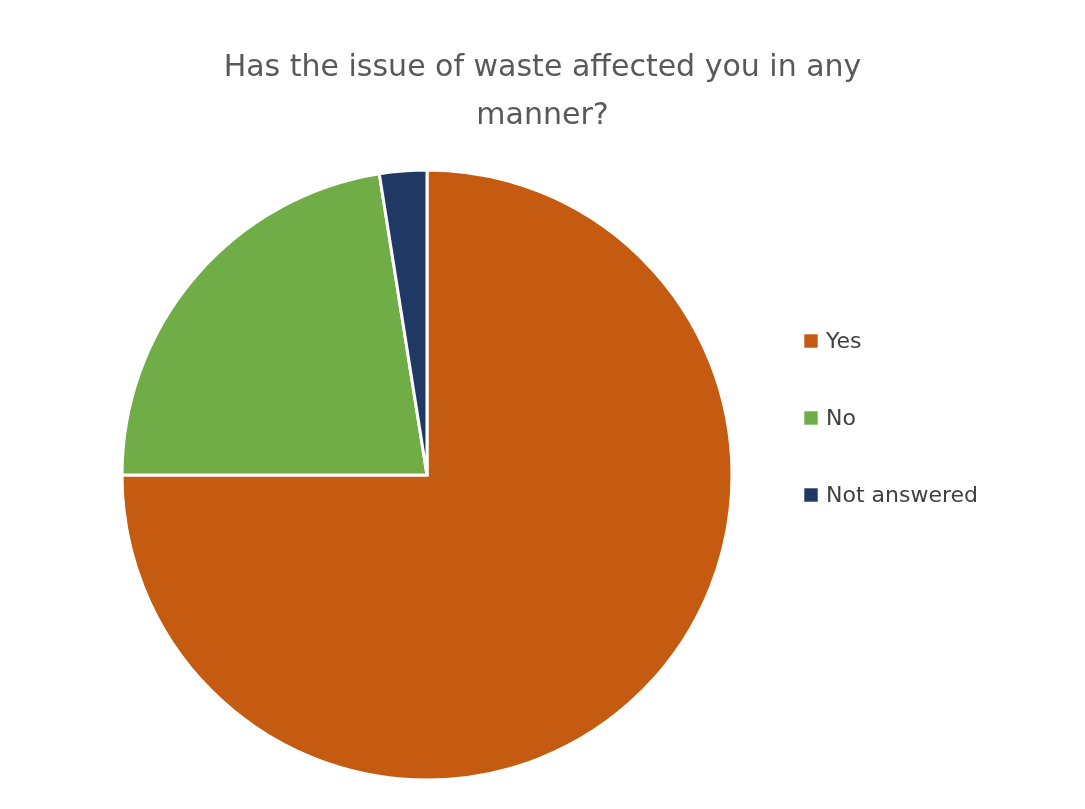 Image resolution: width=1085 pixels, height=809 pixels. Describe the element at coordinates (843, 340) in the screenshot. I see `legend-label: Yes` at that location.